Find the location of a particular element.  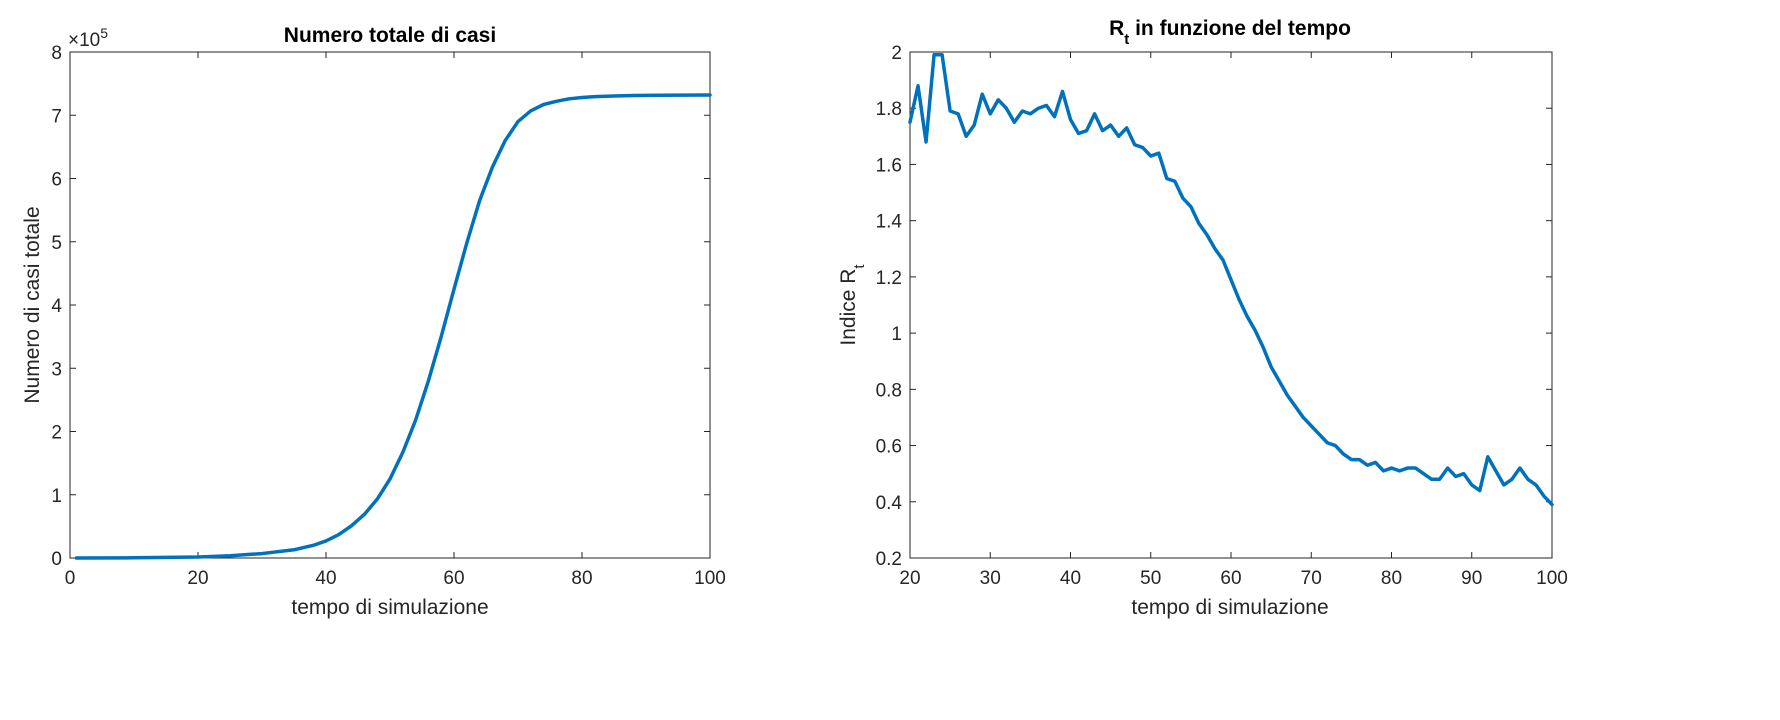

y-tick-label: 1.8 is located at coordinates (889, 109).